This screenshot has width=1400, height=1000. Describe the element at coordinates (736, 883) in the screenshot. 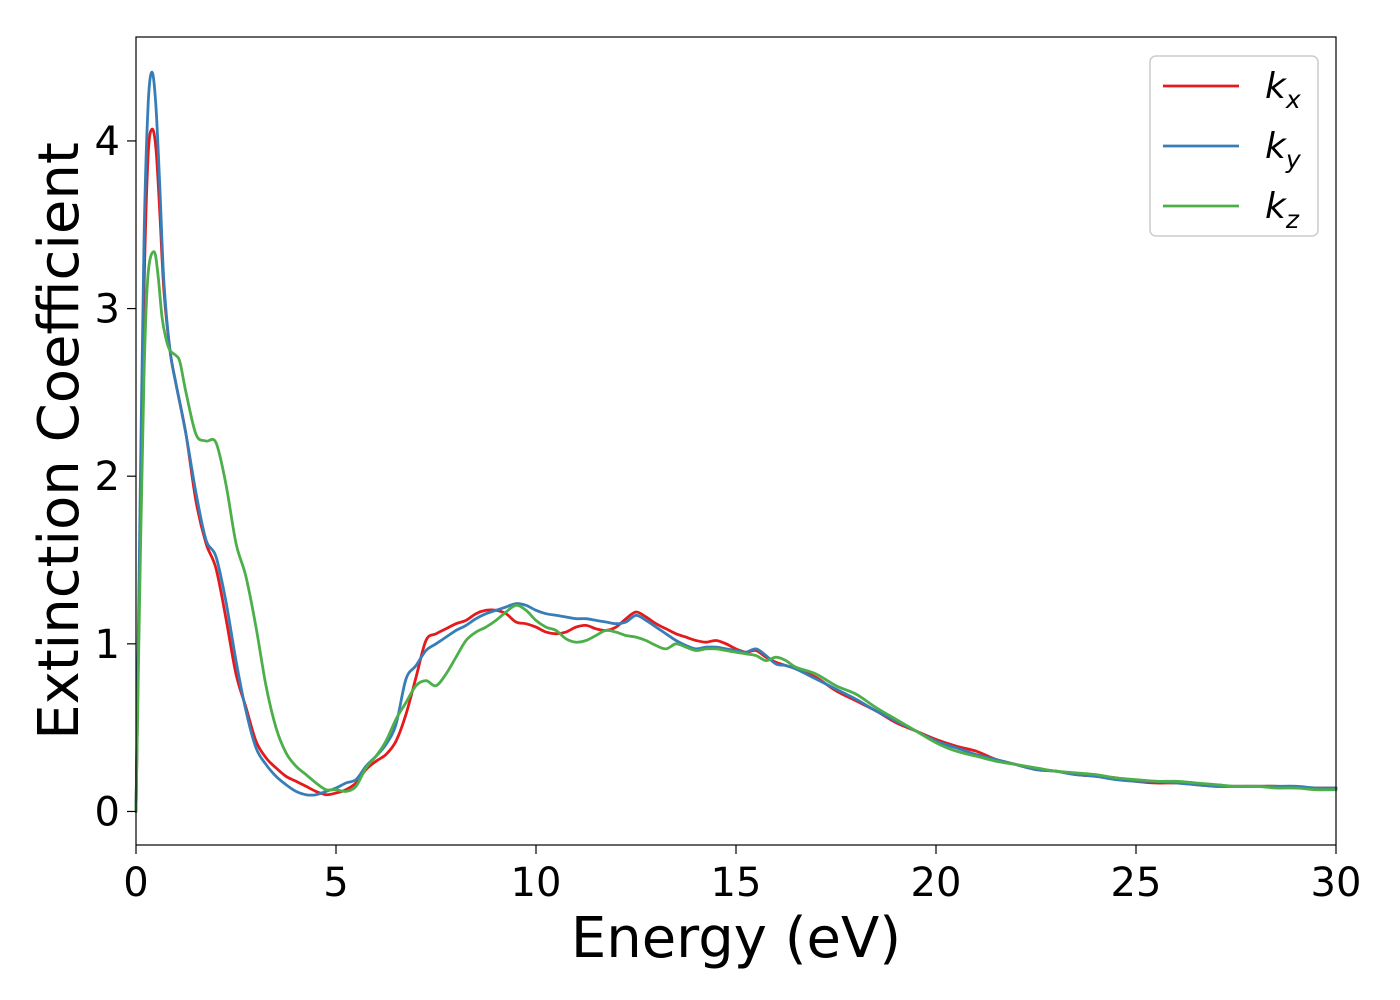

I see `x-tick-label: 15` at that location.